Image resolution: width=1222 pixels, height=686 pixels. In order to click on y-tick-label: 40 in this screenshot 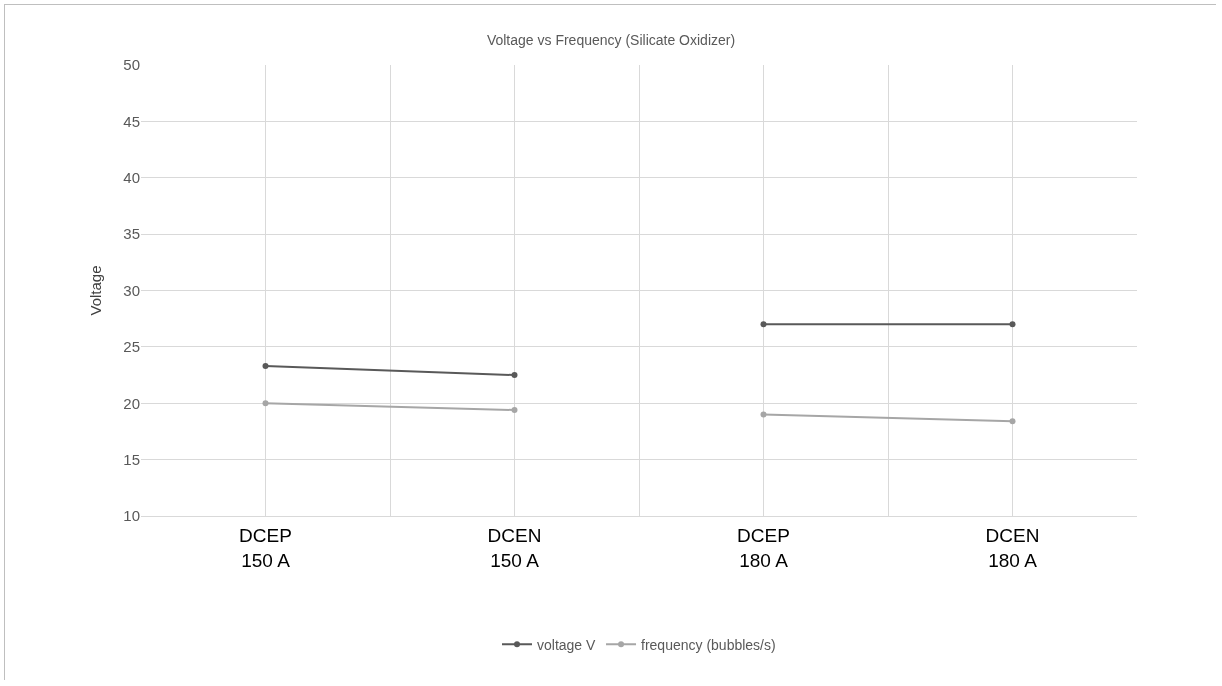, I will do `click(131, 177)`.